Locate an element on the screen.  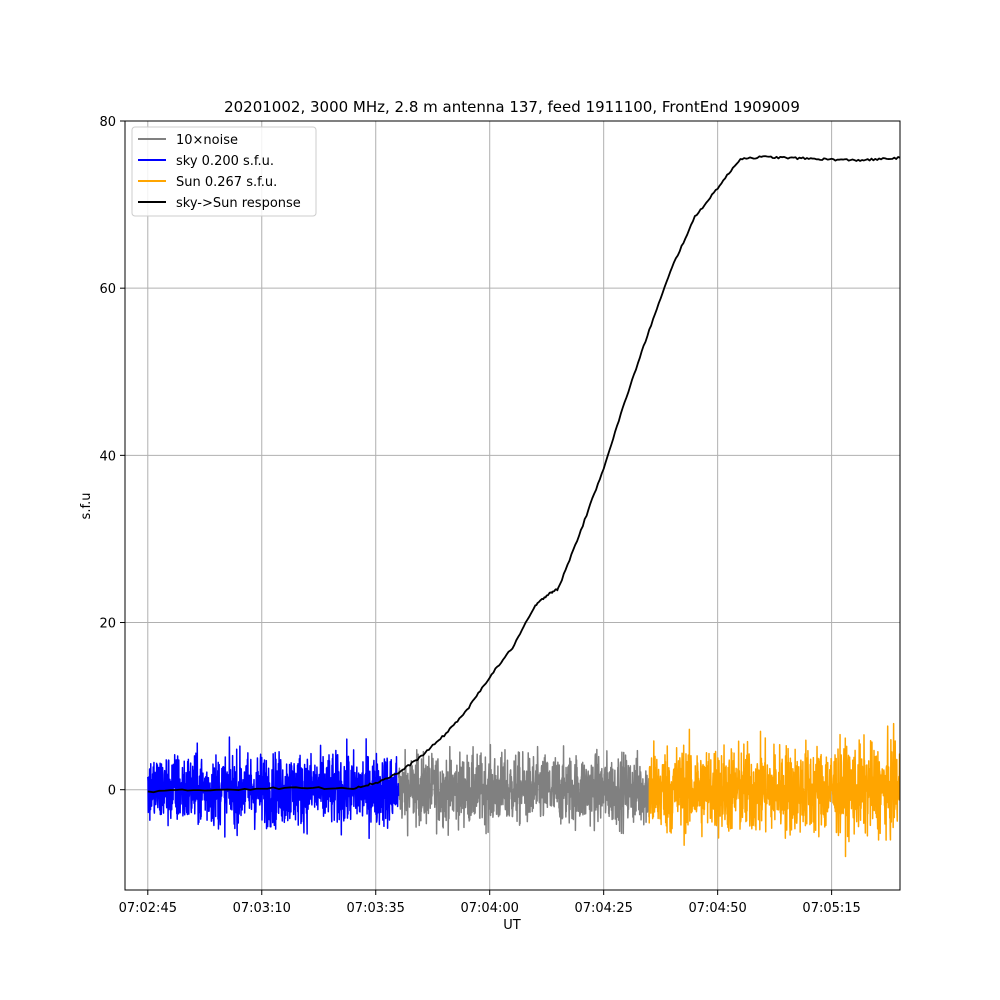
x-axis-label: UT is located at coordinates (512, 925).